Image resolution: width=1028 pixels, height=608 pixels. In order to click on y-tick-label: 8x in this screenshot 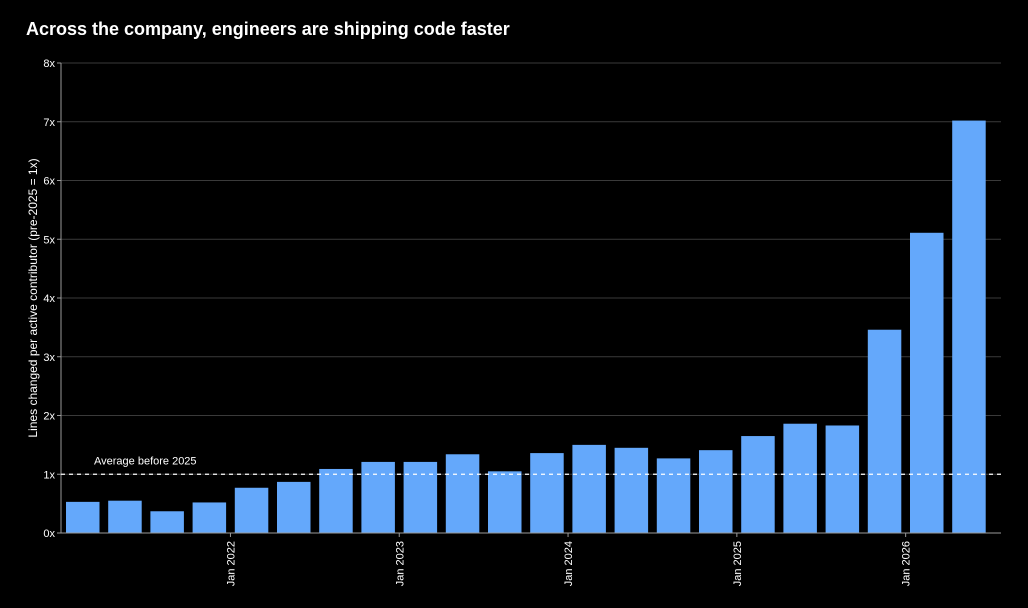, I will do `click(49, 64)`.